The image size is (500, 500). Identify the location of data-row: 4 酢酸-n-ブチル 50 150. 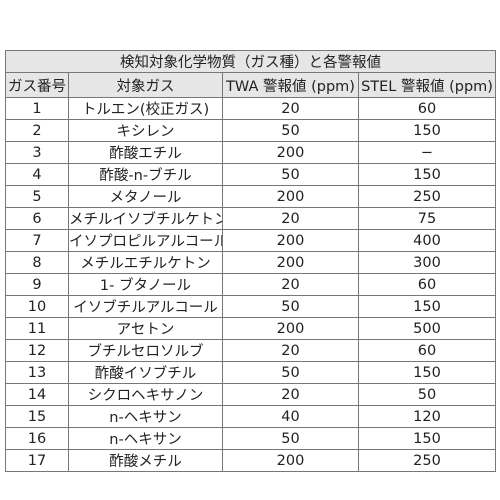
(250, 174).